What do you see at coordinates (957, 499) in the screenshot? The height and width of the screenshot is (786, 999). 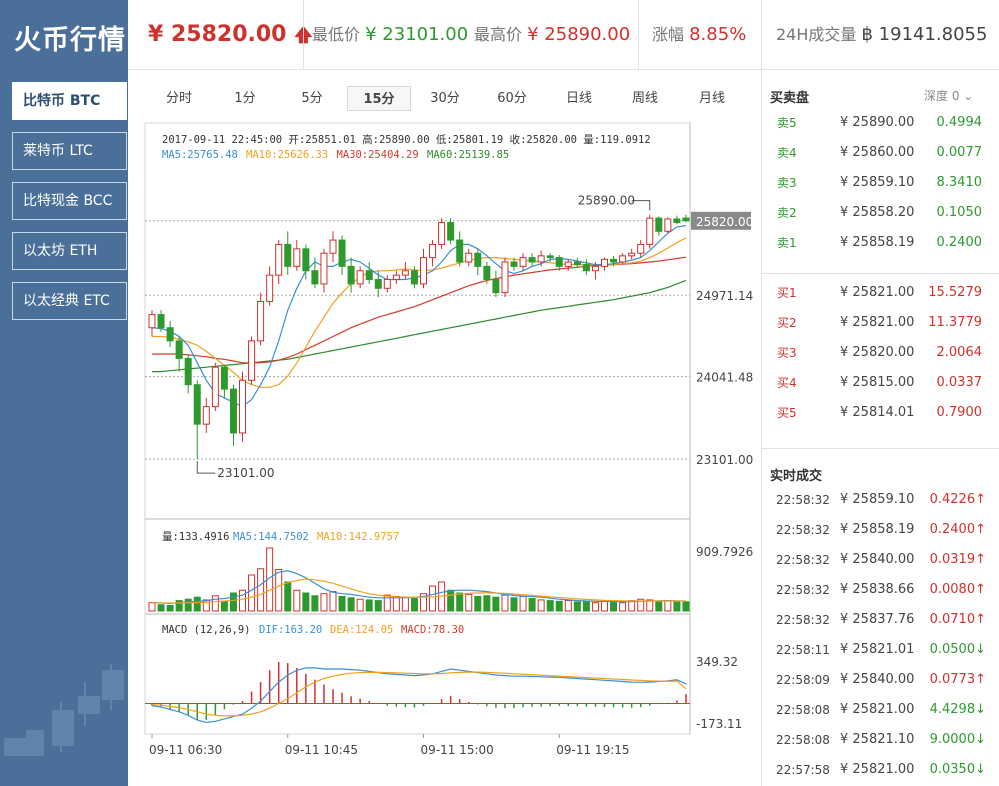 I see `trade-qty: 0.4226↑` at bounding box center [957, 499].